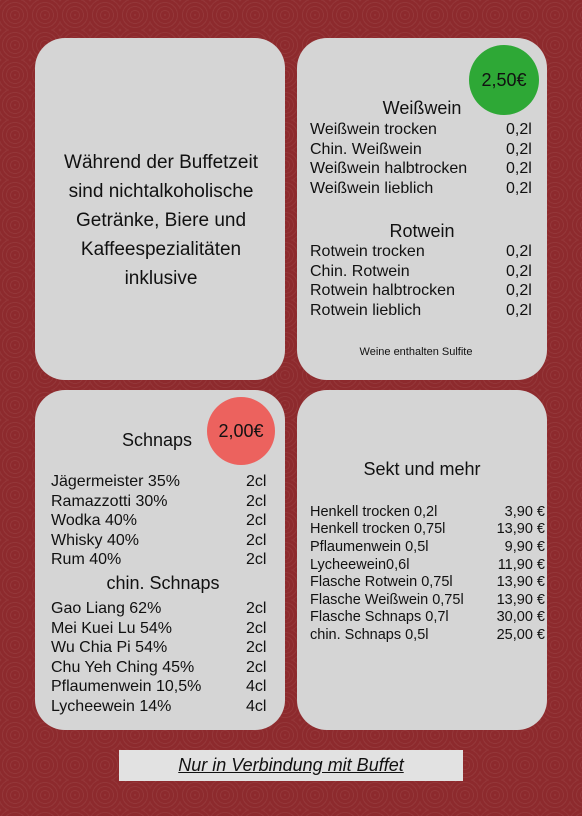 Image resolution: width=582 pixels, height=816 pixels. What do you see at coordinates (109, 501) in the screenshot?
I see `item-name: Ramazzotti 30%` at bounding box center [109, 501].